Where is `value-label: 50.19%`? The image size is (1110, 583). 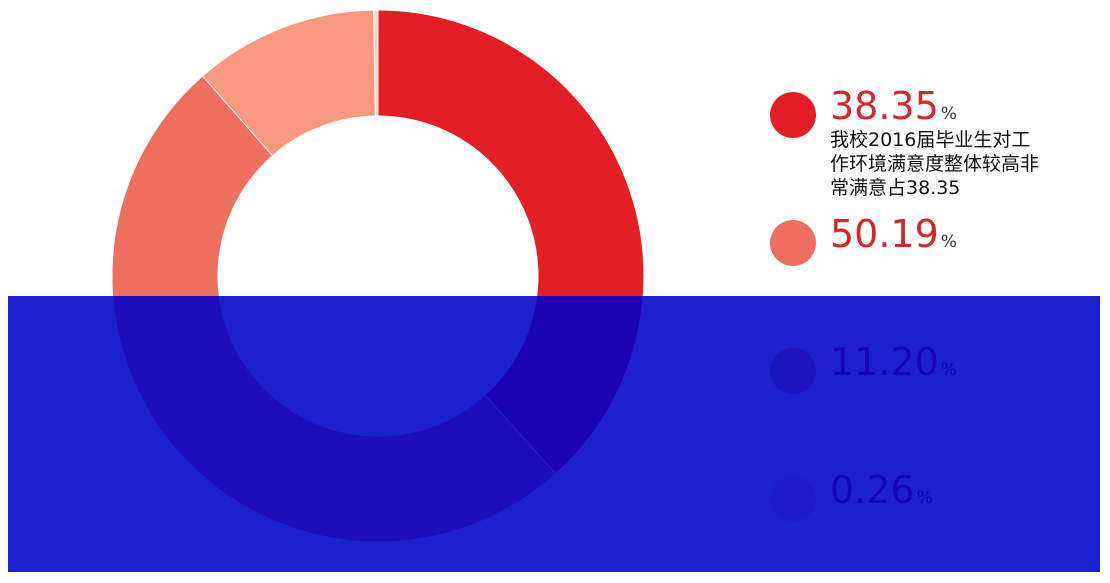 value-label: 50.19% is located at coordinates (893, 234).